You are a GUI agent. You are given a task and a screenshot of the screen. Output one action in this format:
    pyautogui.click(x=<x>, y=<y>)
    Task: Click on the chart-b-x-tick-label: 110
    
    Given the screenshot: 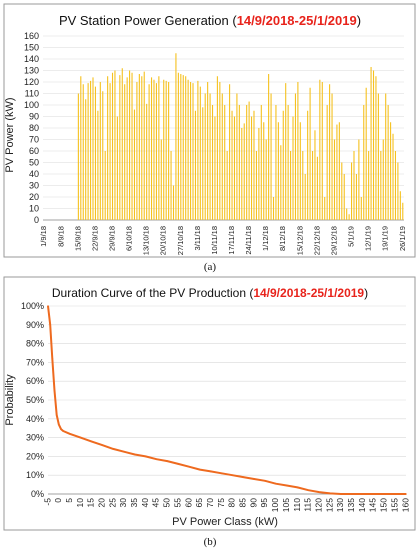 What is the action you would take?
    pyautogui.click(x=297, y=505)
    